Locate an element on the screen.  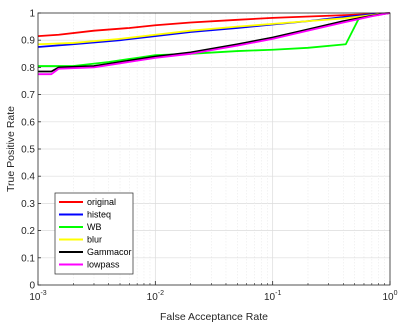
series-line-original is located at coordinates (214, 25).